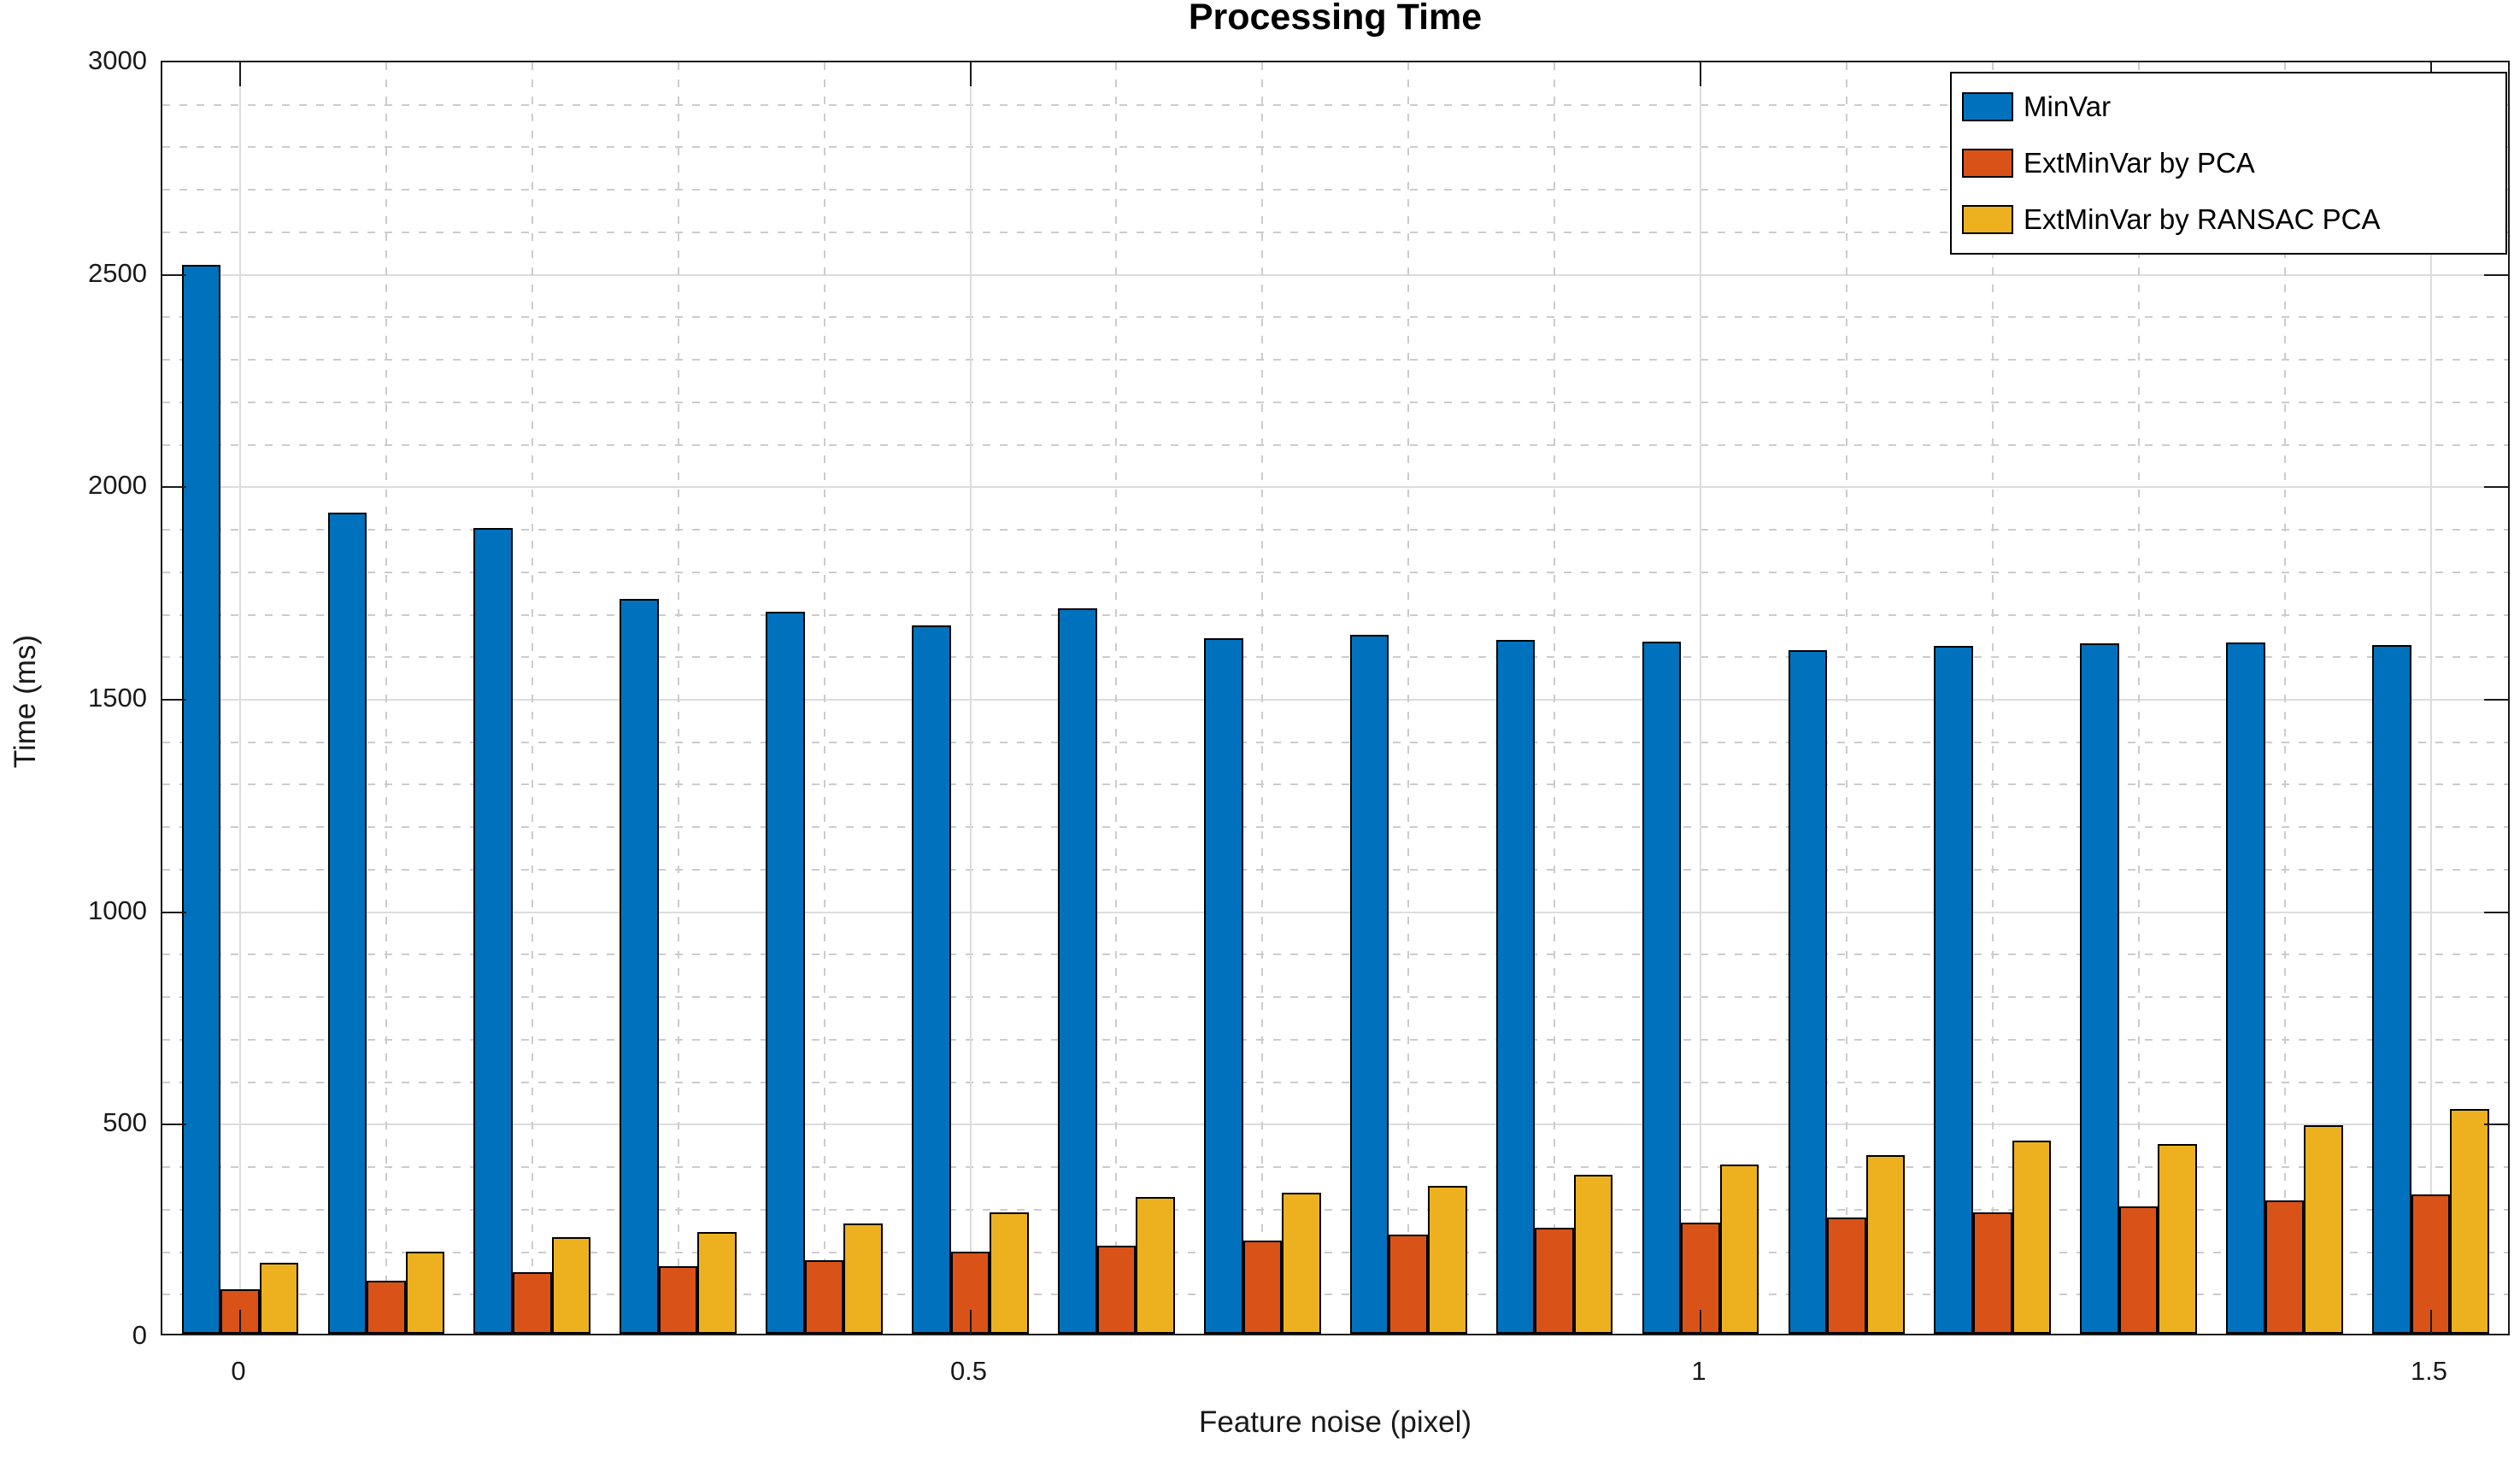 The image size is (2520, 1461). Describe the element at coordinates (1369, 984) in the screenshot. I see `bar-minvar-g8` at that location.